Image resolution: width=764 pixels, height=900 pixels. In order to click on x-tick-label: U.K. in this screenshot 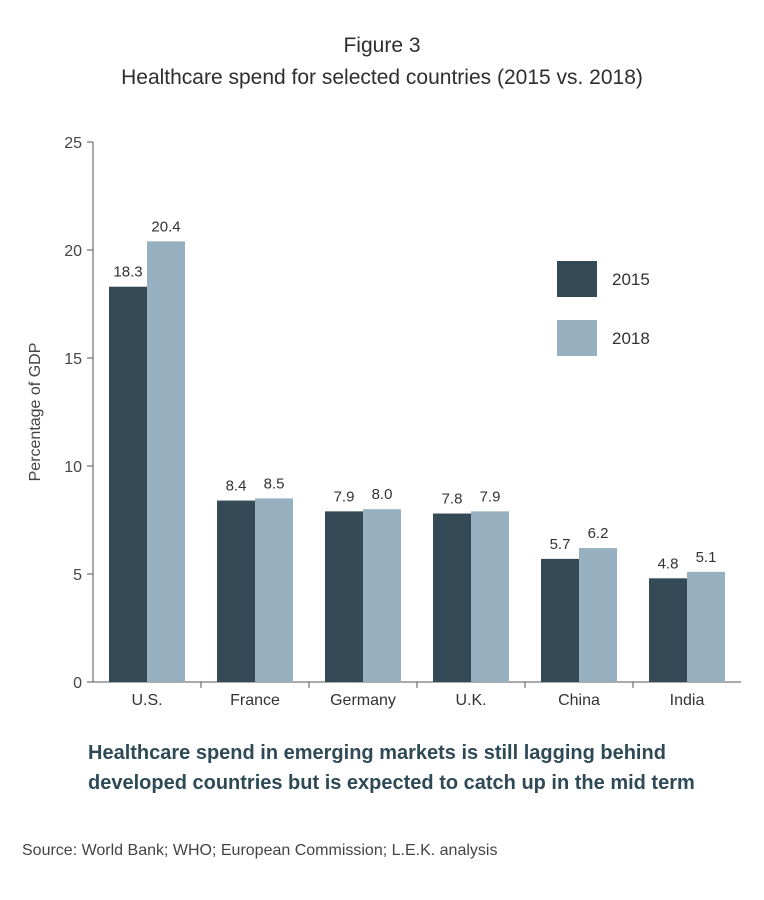, I will do `click(470, 700)`.